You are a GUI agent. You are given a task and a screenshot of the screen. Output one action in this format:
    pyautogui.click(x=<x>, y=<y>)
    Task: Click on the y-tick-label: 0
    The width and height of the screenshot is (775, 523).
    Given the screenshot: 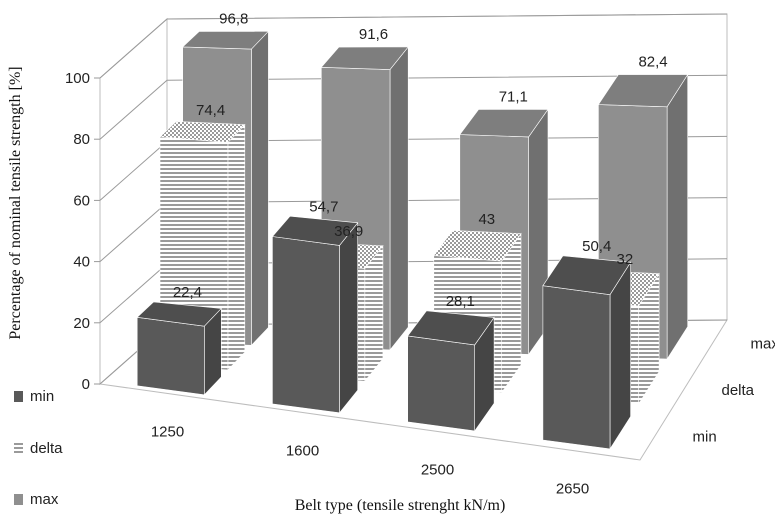 What is the action you would take?
    pyautogui.click(x=86, y=384)
    